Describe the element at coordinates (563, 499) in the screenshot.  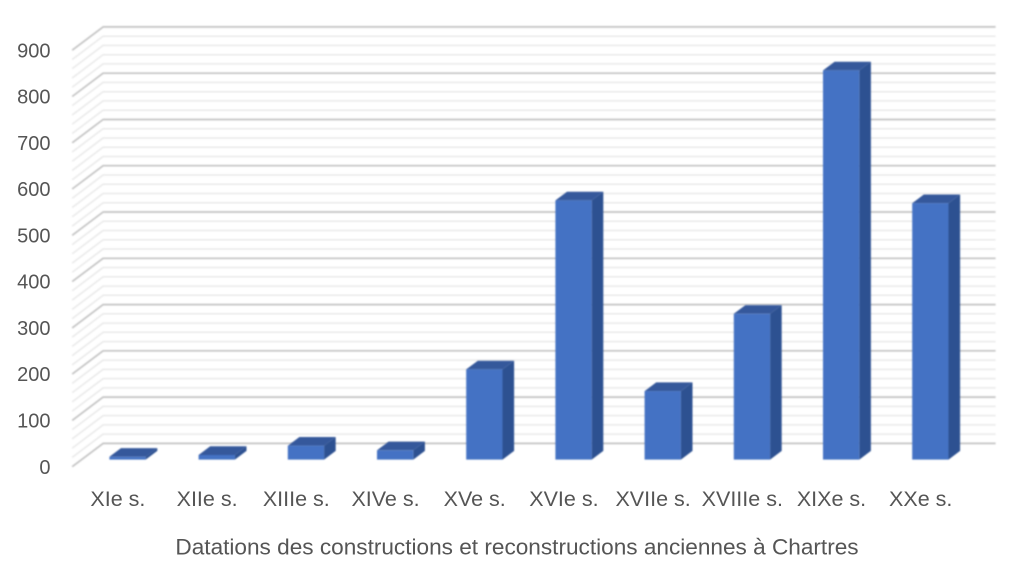
I see `svg-text: XVIe s.` at that location.